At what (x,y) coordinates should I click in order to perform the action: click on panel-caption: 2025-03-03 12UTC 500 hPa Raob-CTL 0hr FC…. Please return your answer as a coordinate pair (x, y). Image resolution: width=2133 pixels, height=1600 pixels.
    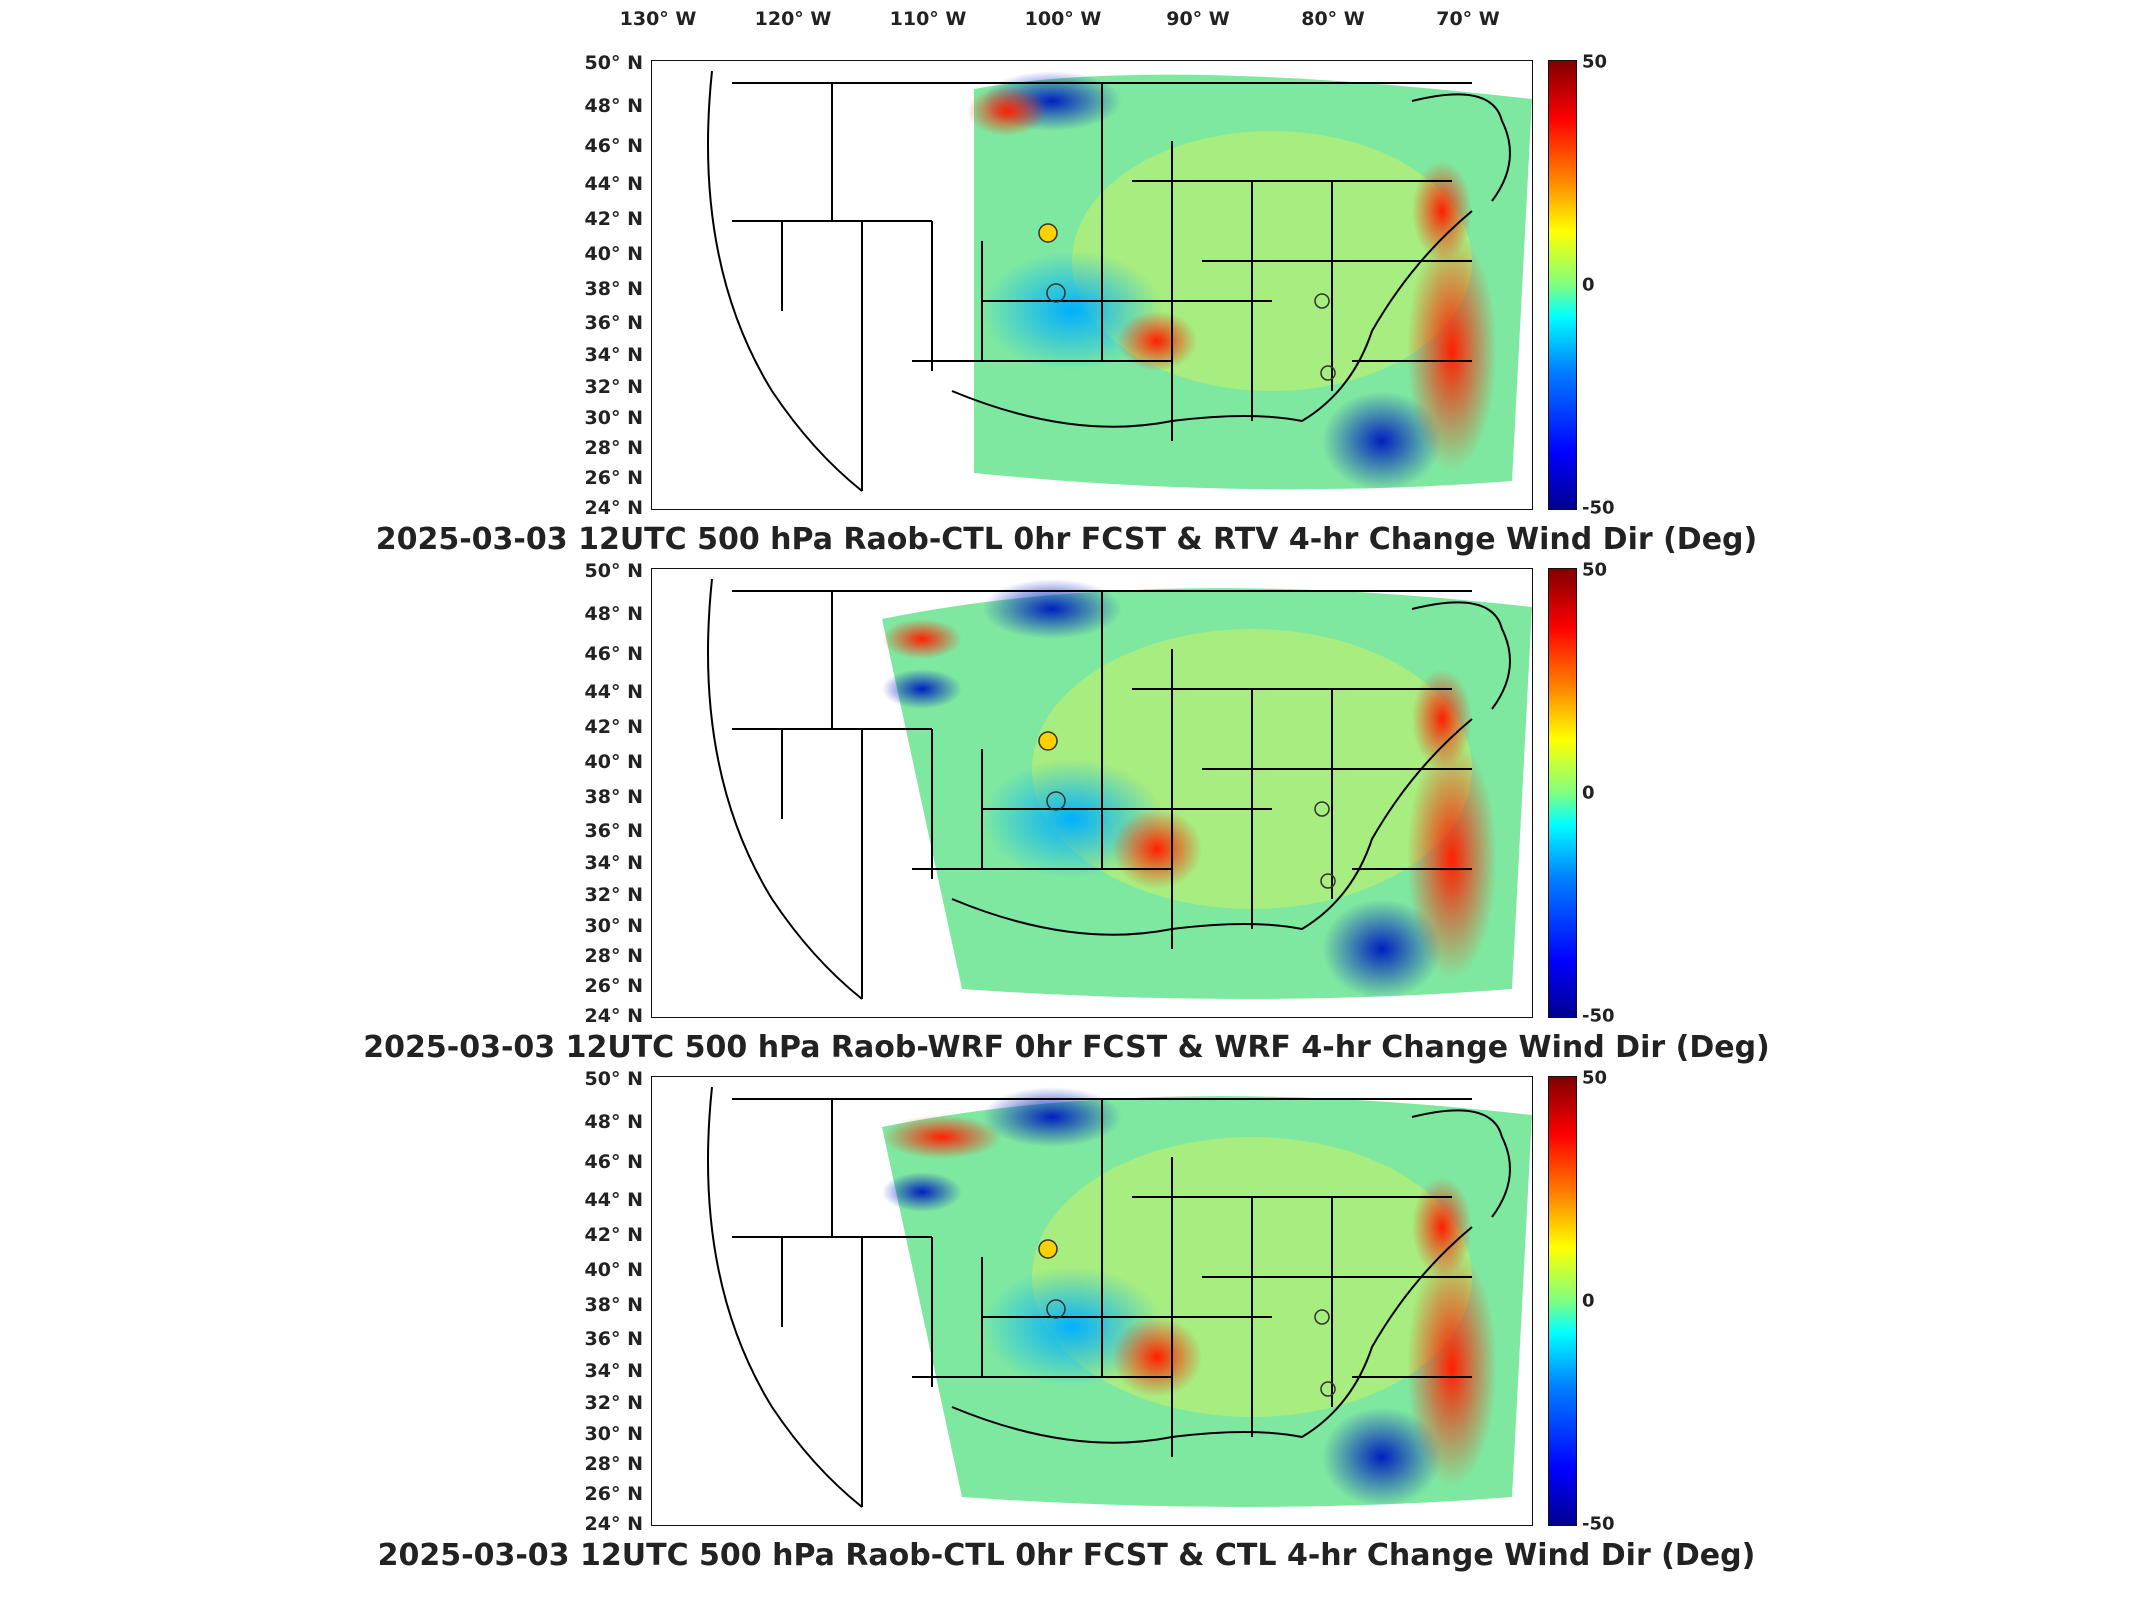
    Looking at the image, I should click on (1066, 539).